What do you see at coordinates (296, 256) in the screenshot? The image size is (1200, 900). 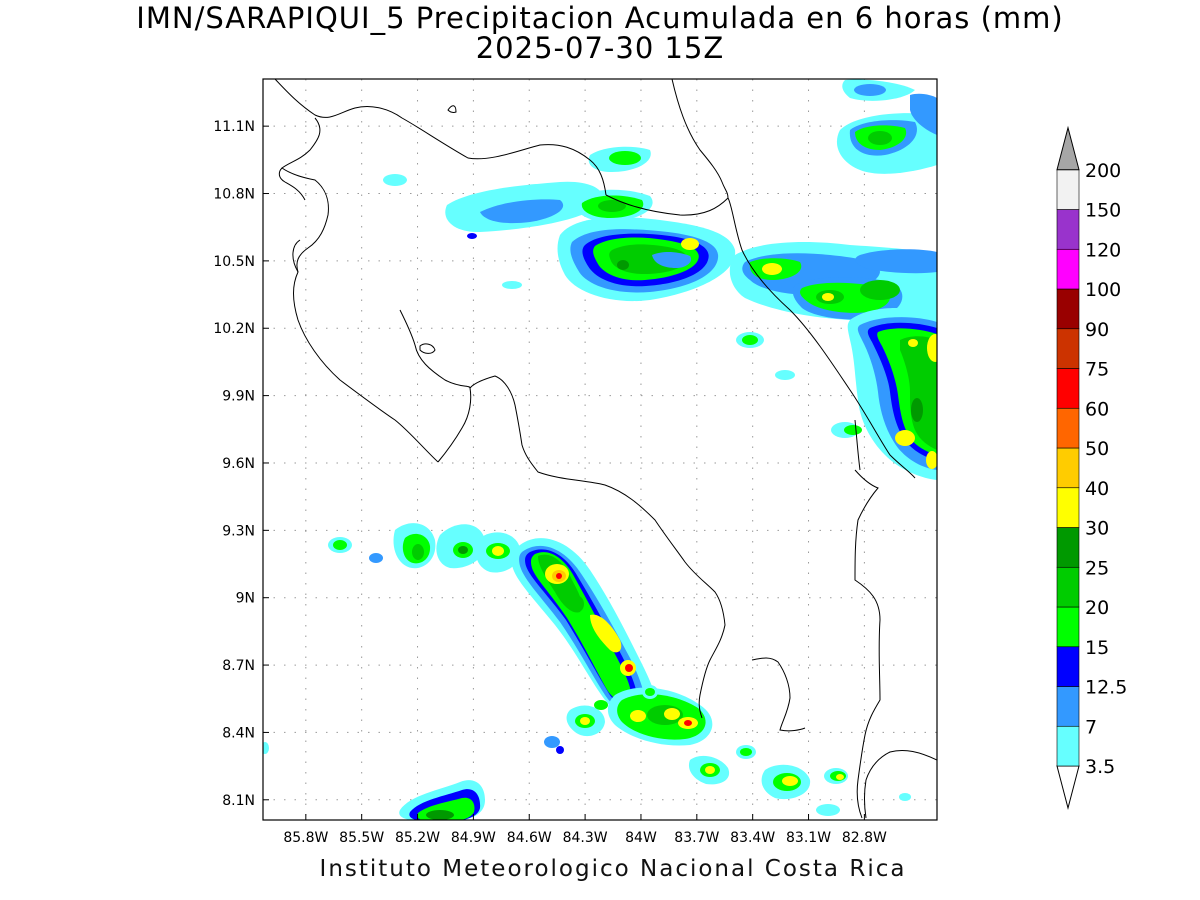 I see `coastline-nicaragua-north` at bounding box center [296, 256].